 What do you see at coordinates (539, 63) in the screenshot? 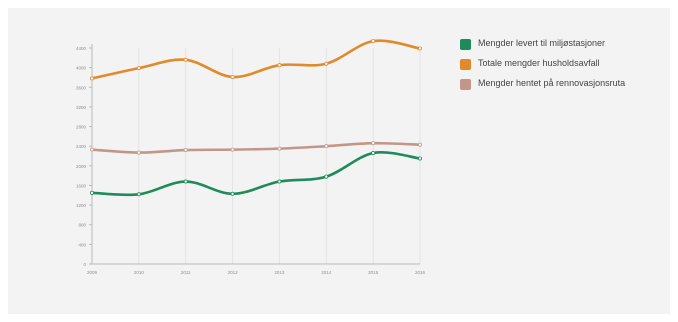
I see `legend-label: Totale mengder husholdsavfall` at bounding box center [539, 63].